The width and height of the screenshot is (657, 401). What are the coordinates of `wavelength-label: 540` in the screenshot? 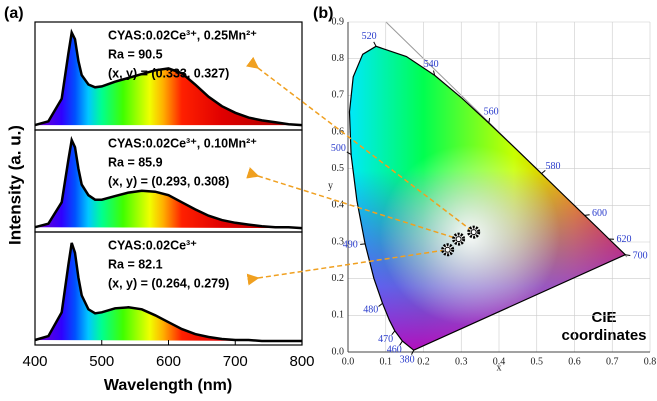 It's located at (431, 64).